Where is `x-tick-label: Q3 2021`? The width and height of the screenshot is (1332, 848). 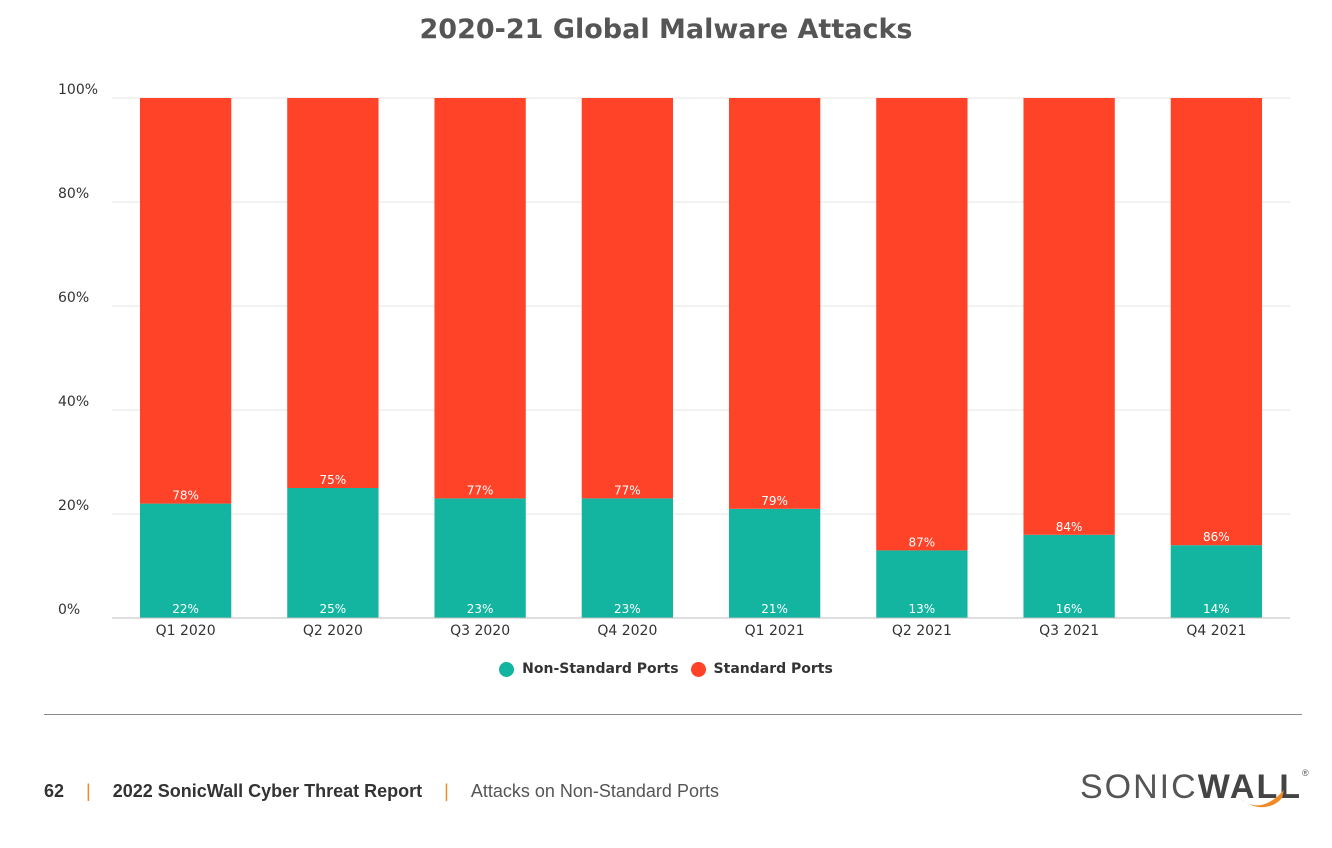
x-tick-label: Q3 2021 is located at coordinates (1069, 631).